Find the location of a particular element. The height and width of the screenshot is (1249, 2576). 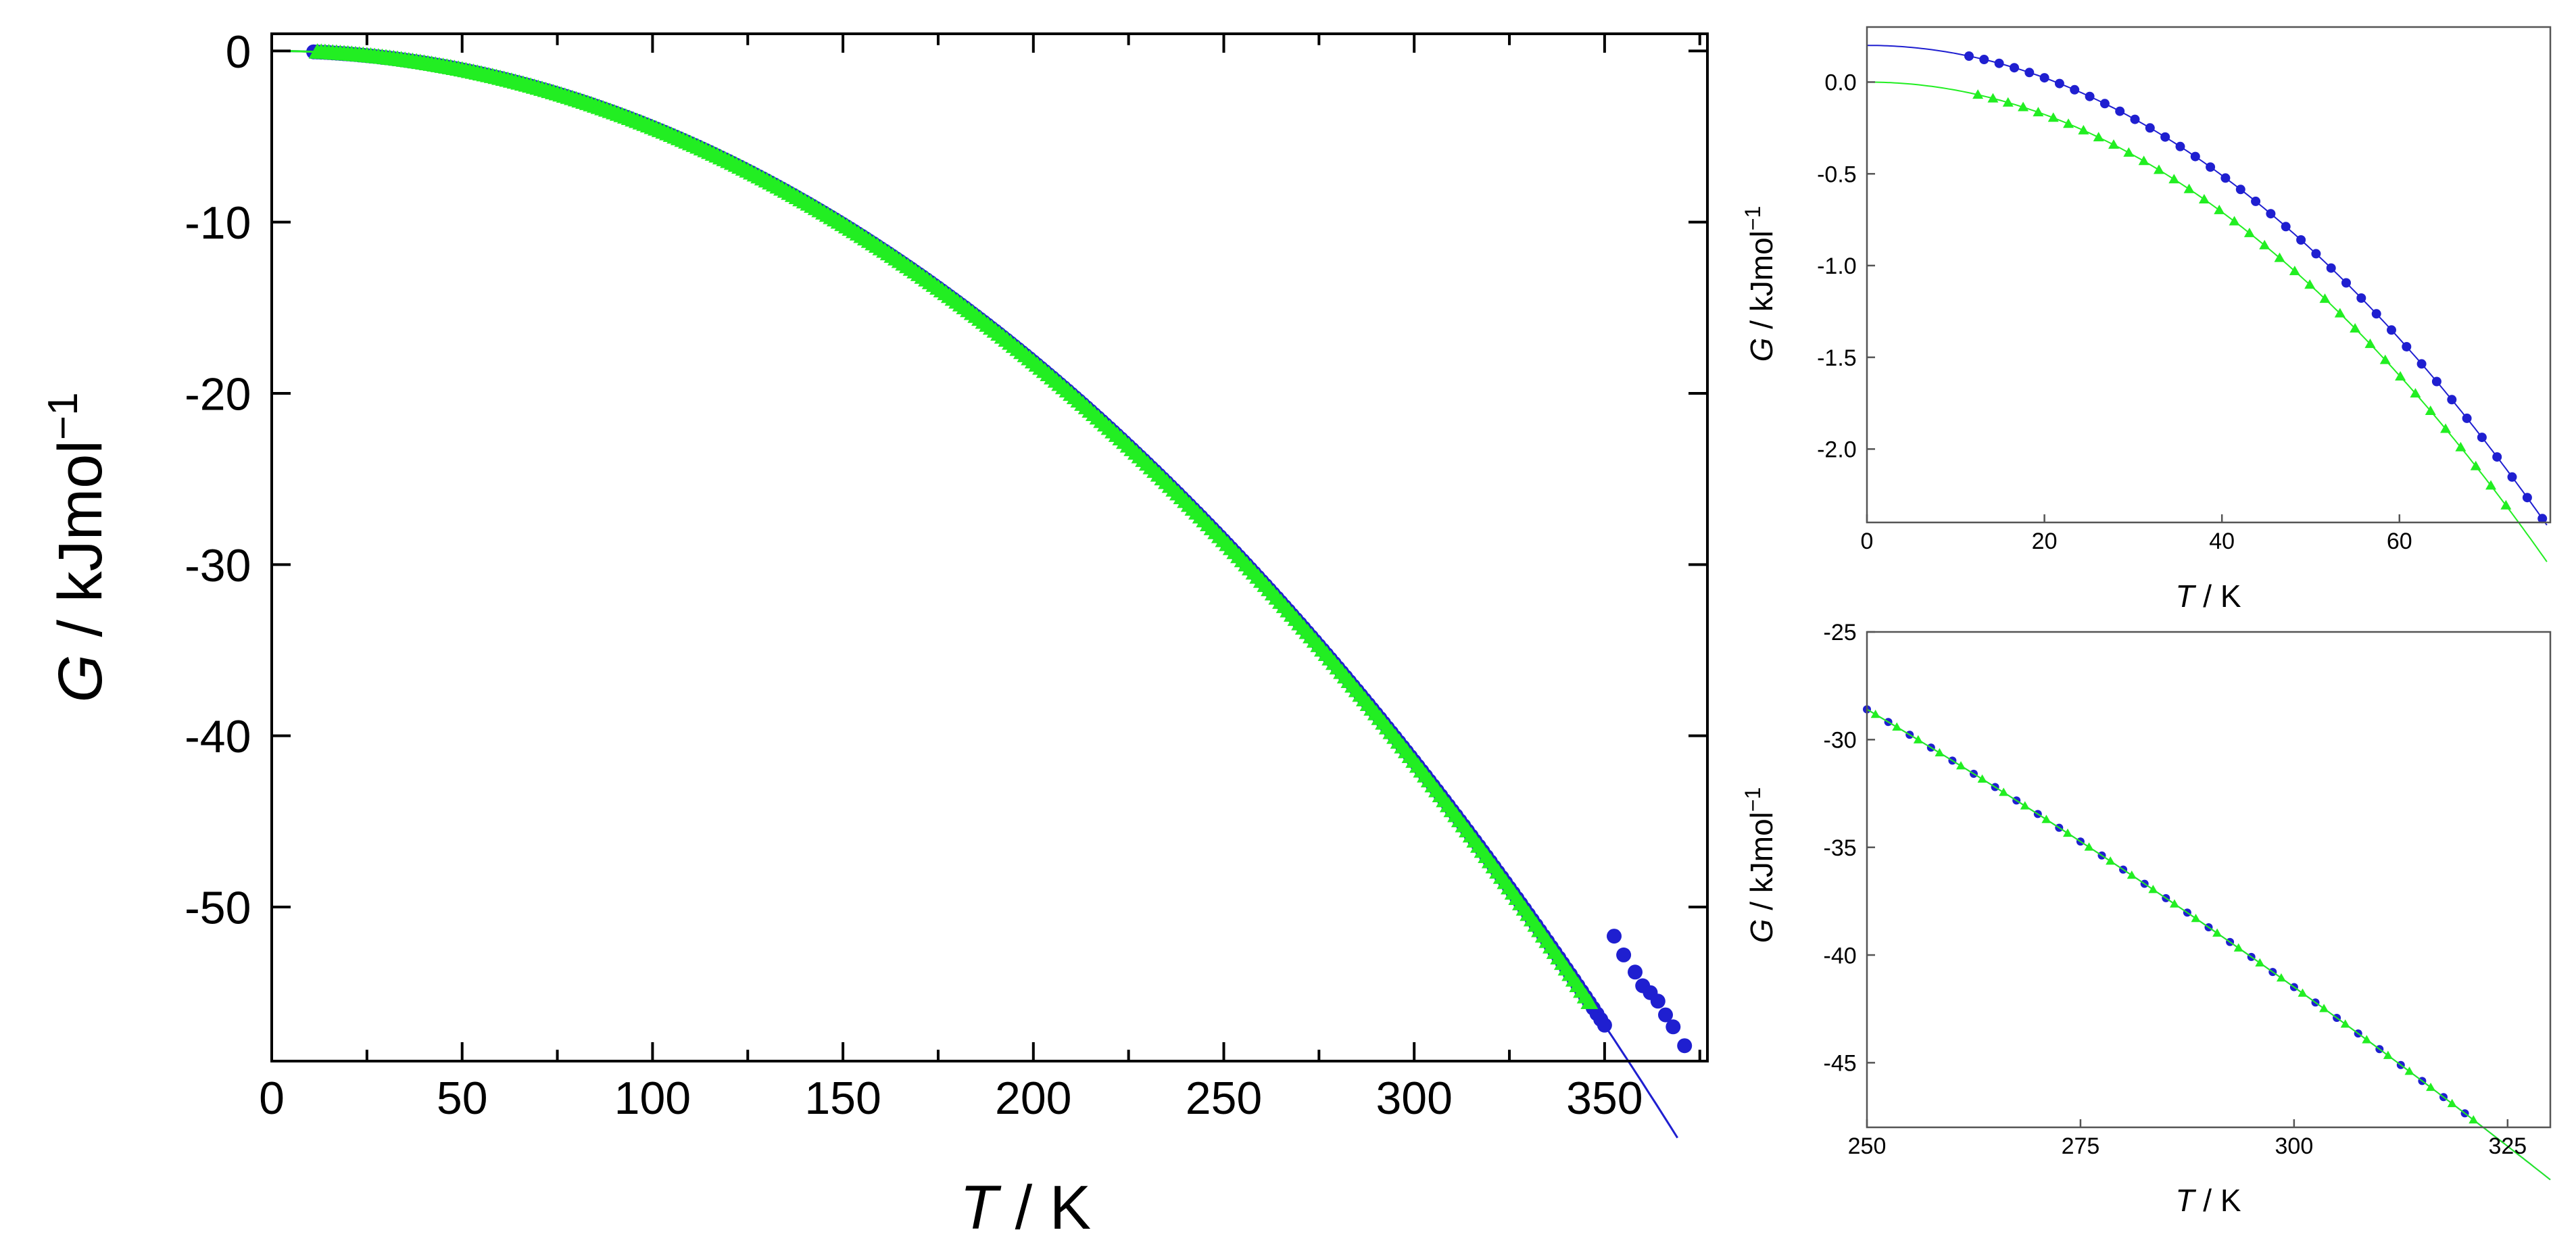

inset-low-chart-marks is located at coordinates (2207, 303).